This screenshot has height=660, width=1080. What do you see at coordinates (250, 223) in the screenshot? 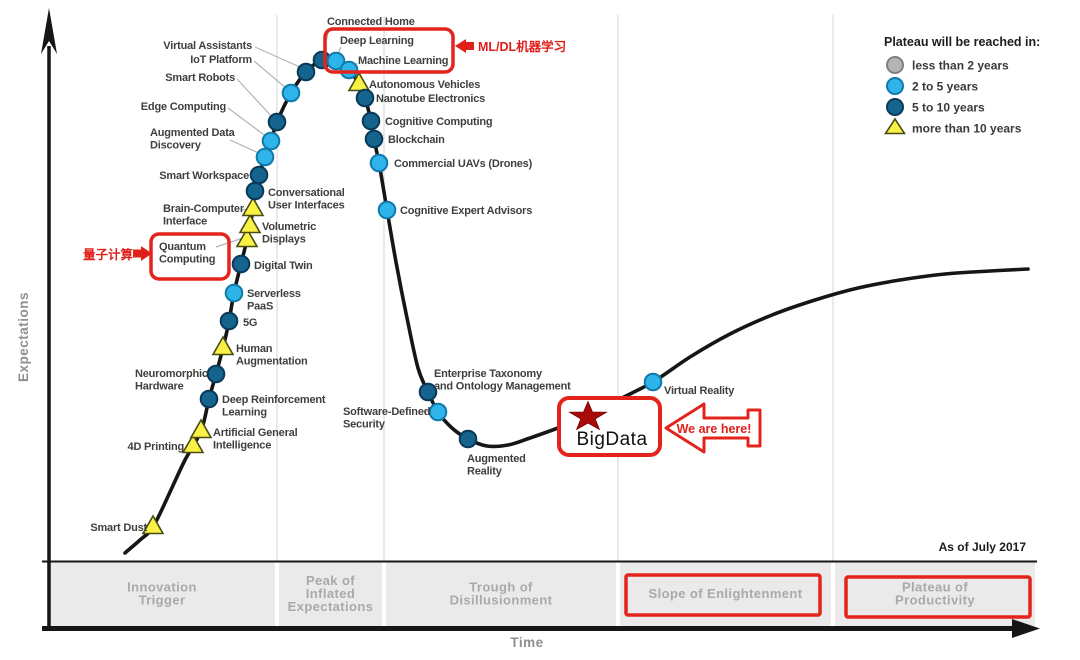
I see `point-volumetric-displays` at bounding box center [250, 223].